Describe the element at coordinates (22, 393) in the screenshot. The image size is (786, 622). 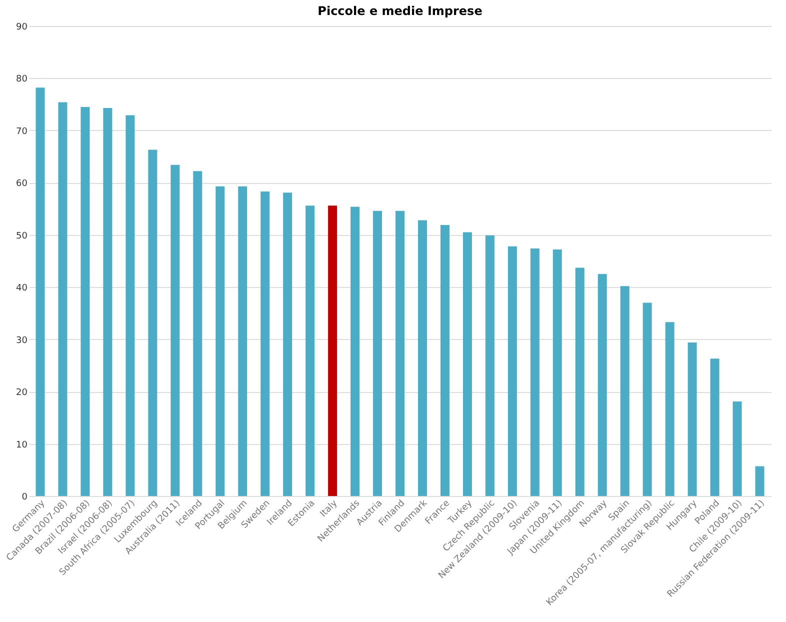
I see `y-tick-label: 20` at that location.